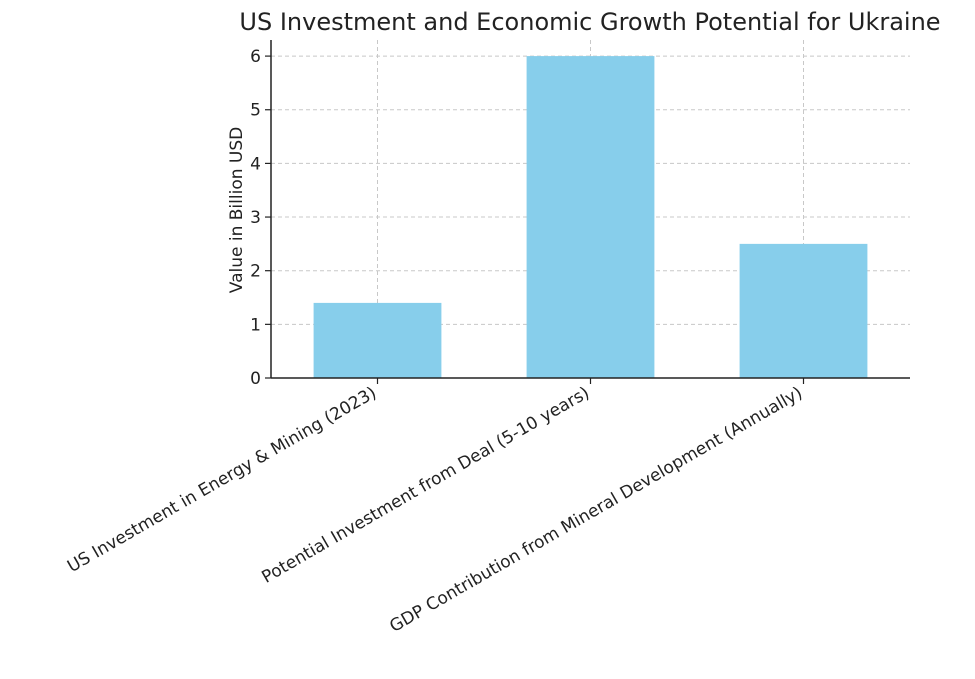  I want to click on y-tick-label: 0, so click(255, 379).